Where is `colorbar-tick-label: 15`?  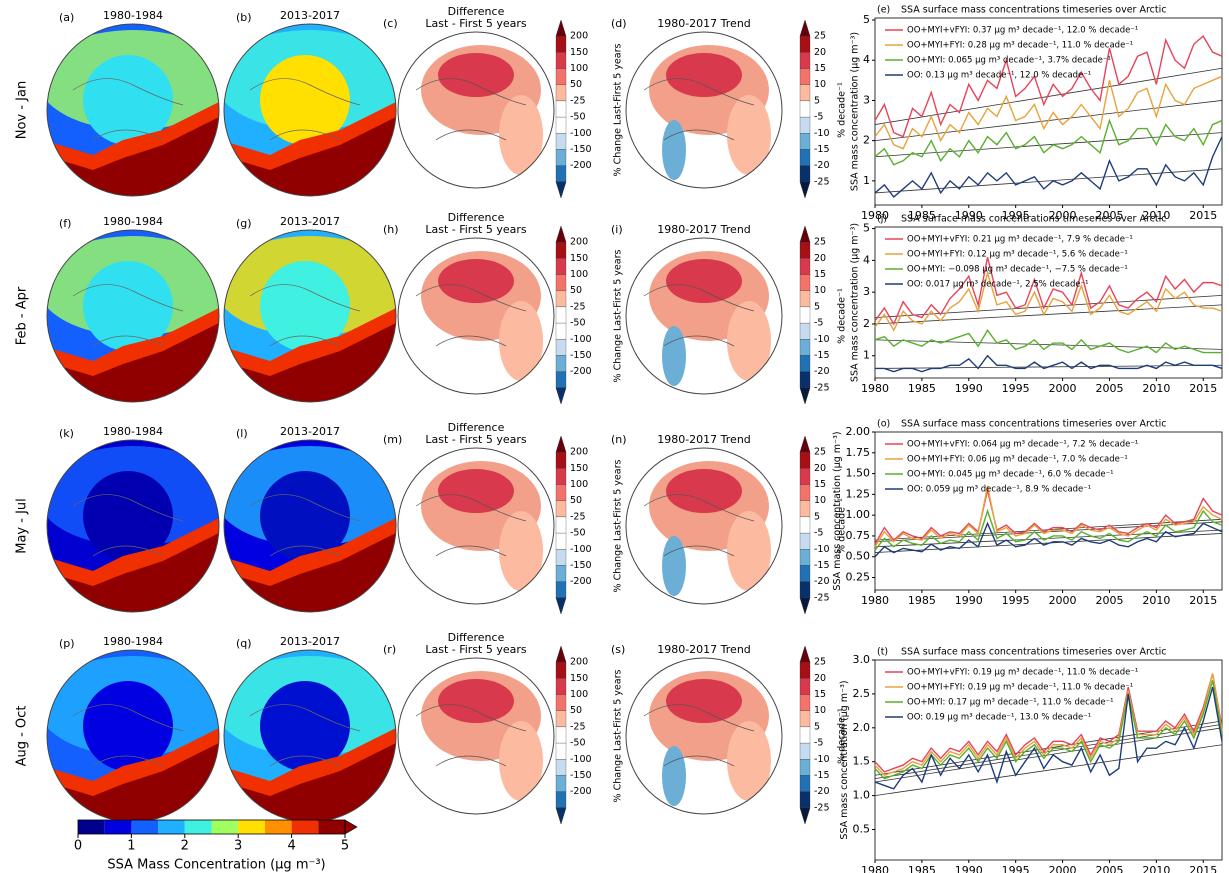
colorbar-tick-label: 15 is located at coordinates (820, 68).